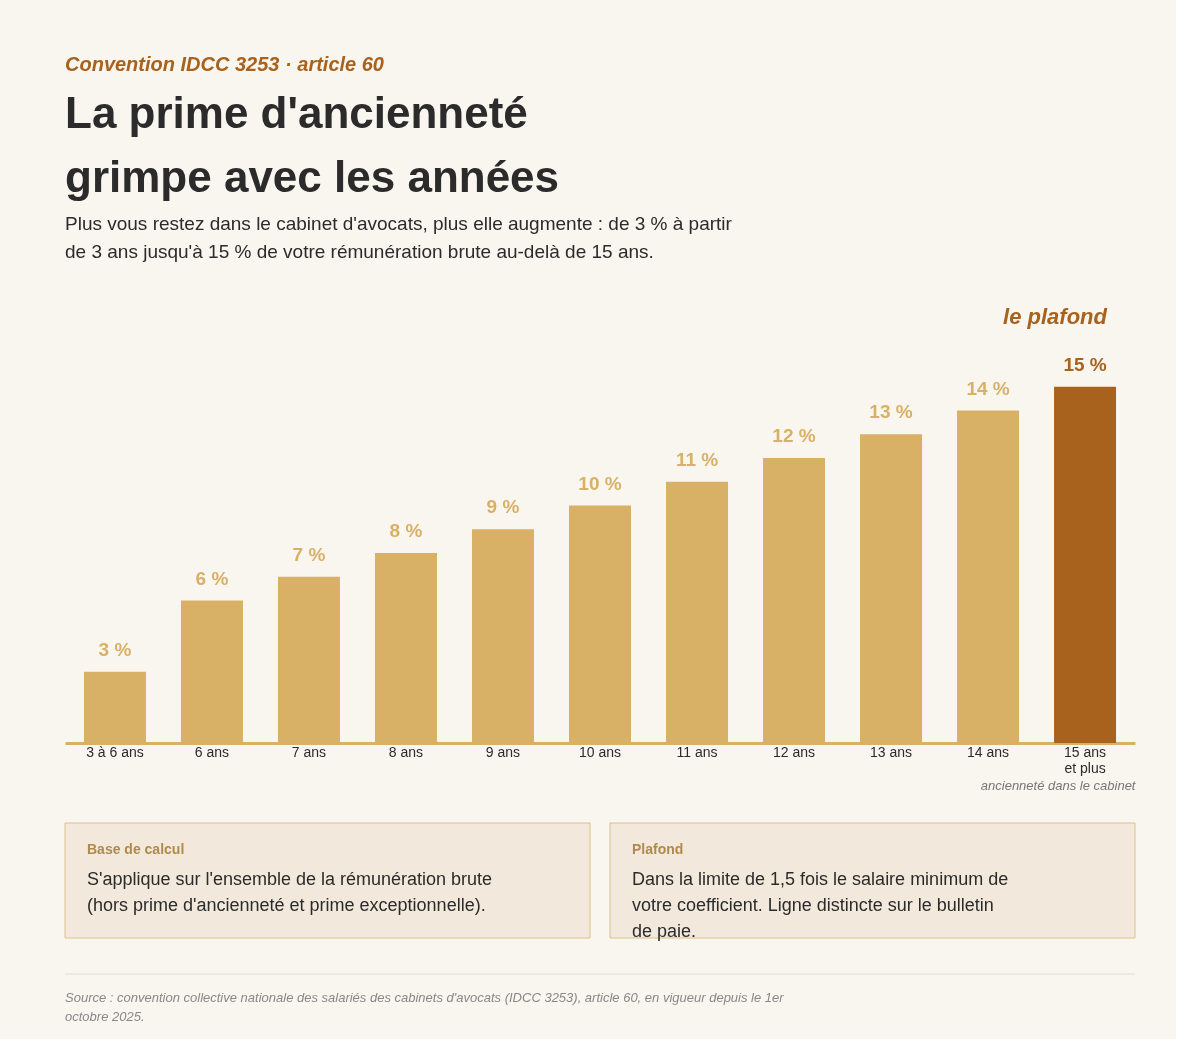 This screenshot has width=1200, height=1044. I want to click on x-tick-label: 10 ans, so click(600, 751).